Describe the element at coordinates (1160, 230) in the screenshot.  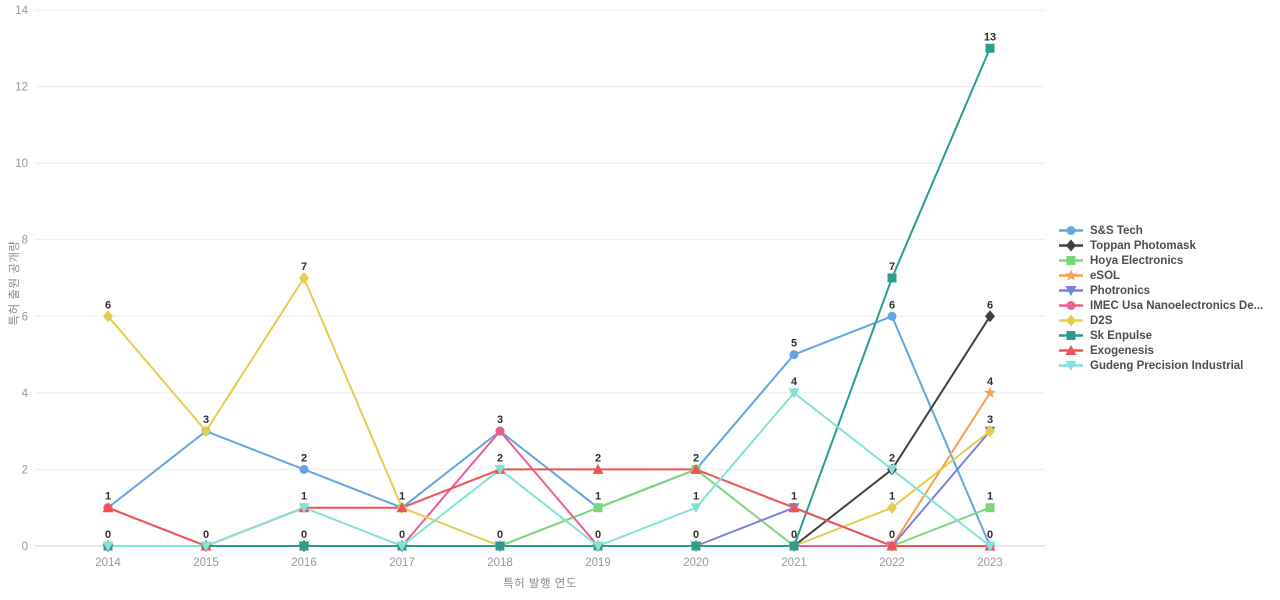
I see `legend-item-0: S&S Tech` at that location.